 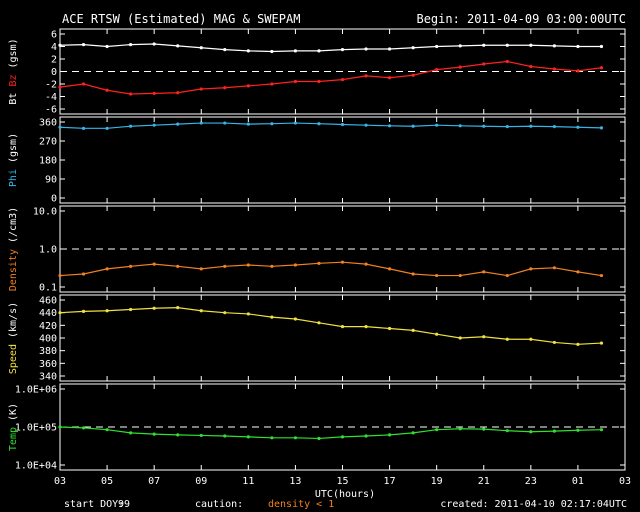 What do you see at coordinates (531, 481) in the screenshot?
I see `x-tick-label: 23` at bounding box center [531, 481].